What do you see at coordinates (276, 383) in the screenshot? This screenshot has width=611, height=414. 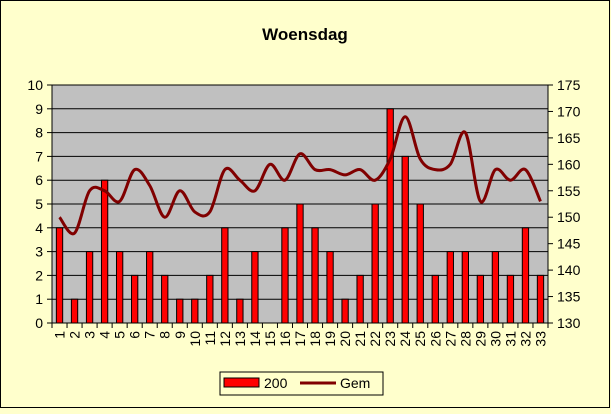 I see `legend-label-200: 200` at bounding box center [276, 383].